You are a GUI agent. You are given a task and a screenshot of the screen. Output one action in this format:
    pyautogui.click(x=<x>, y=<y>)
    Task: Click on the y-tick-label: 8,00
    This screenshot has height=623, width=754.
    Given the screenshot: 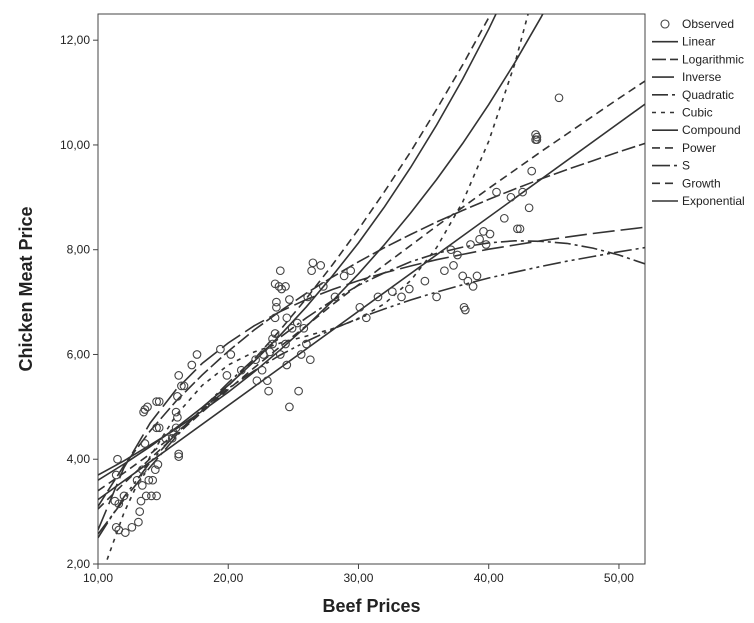 What is the action you would take?
    pyautogui.click(x=79, y=250)
    